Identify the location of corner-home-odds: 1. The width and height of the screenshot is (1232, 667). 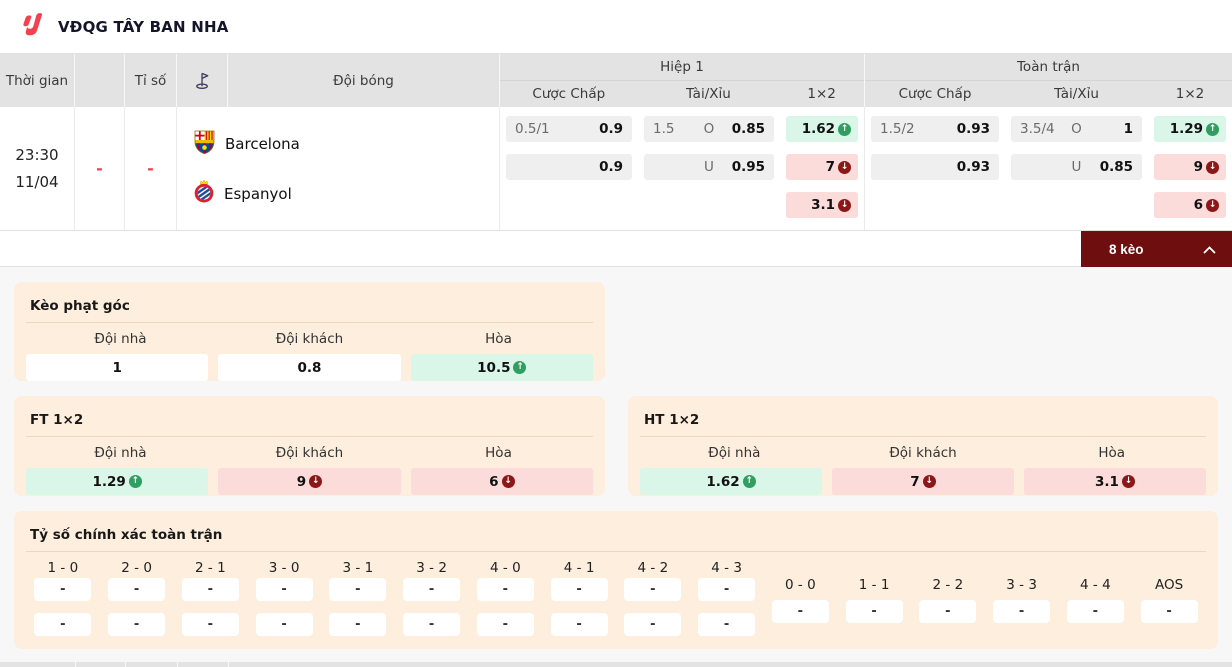
(117, 367).